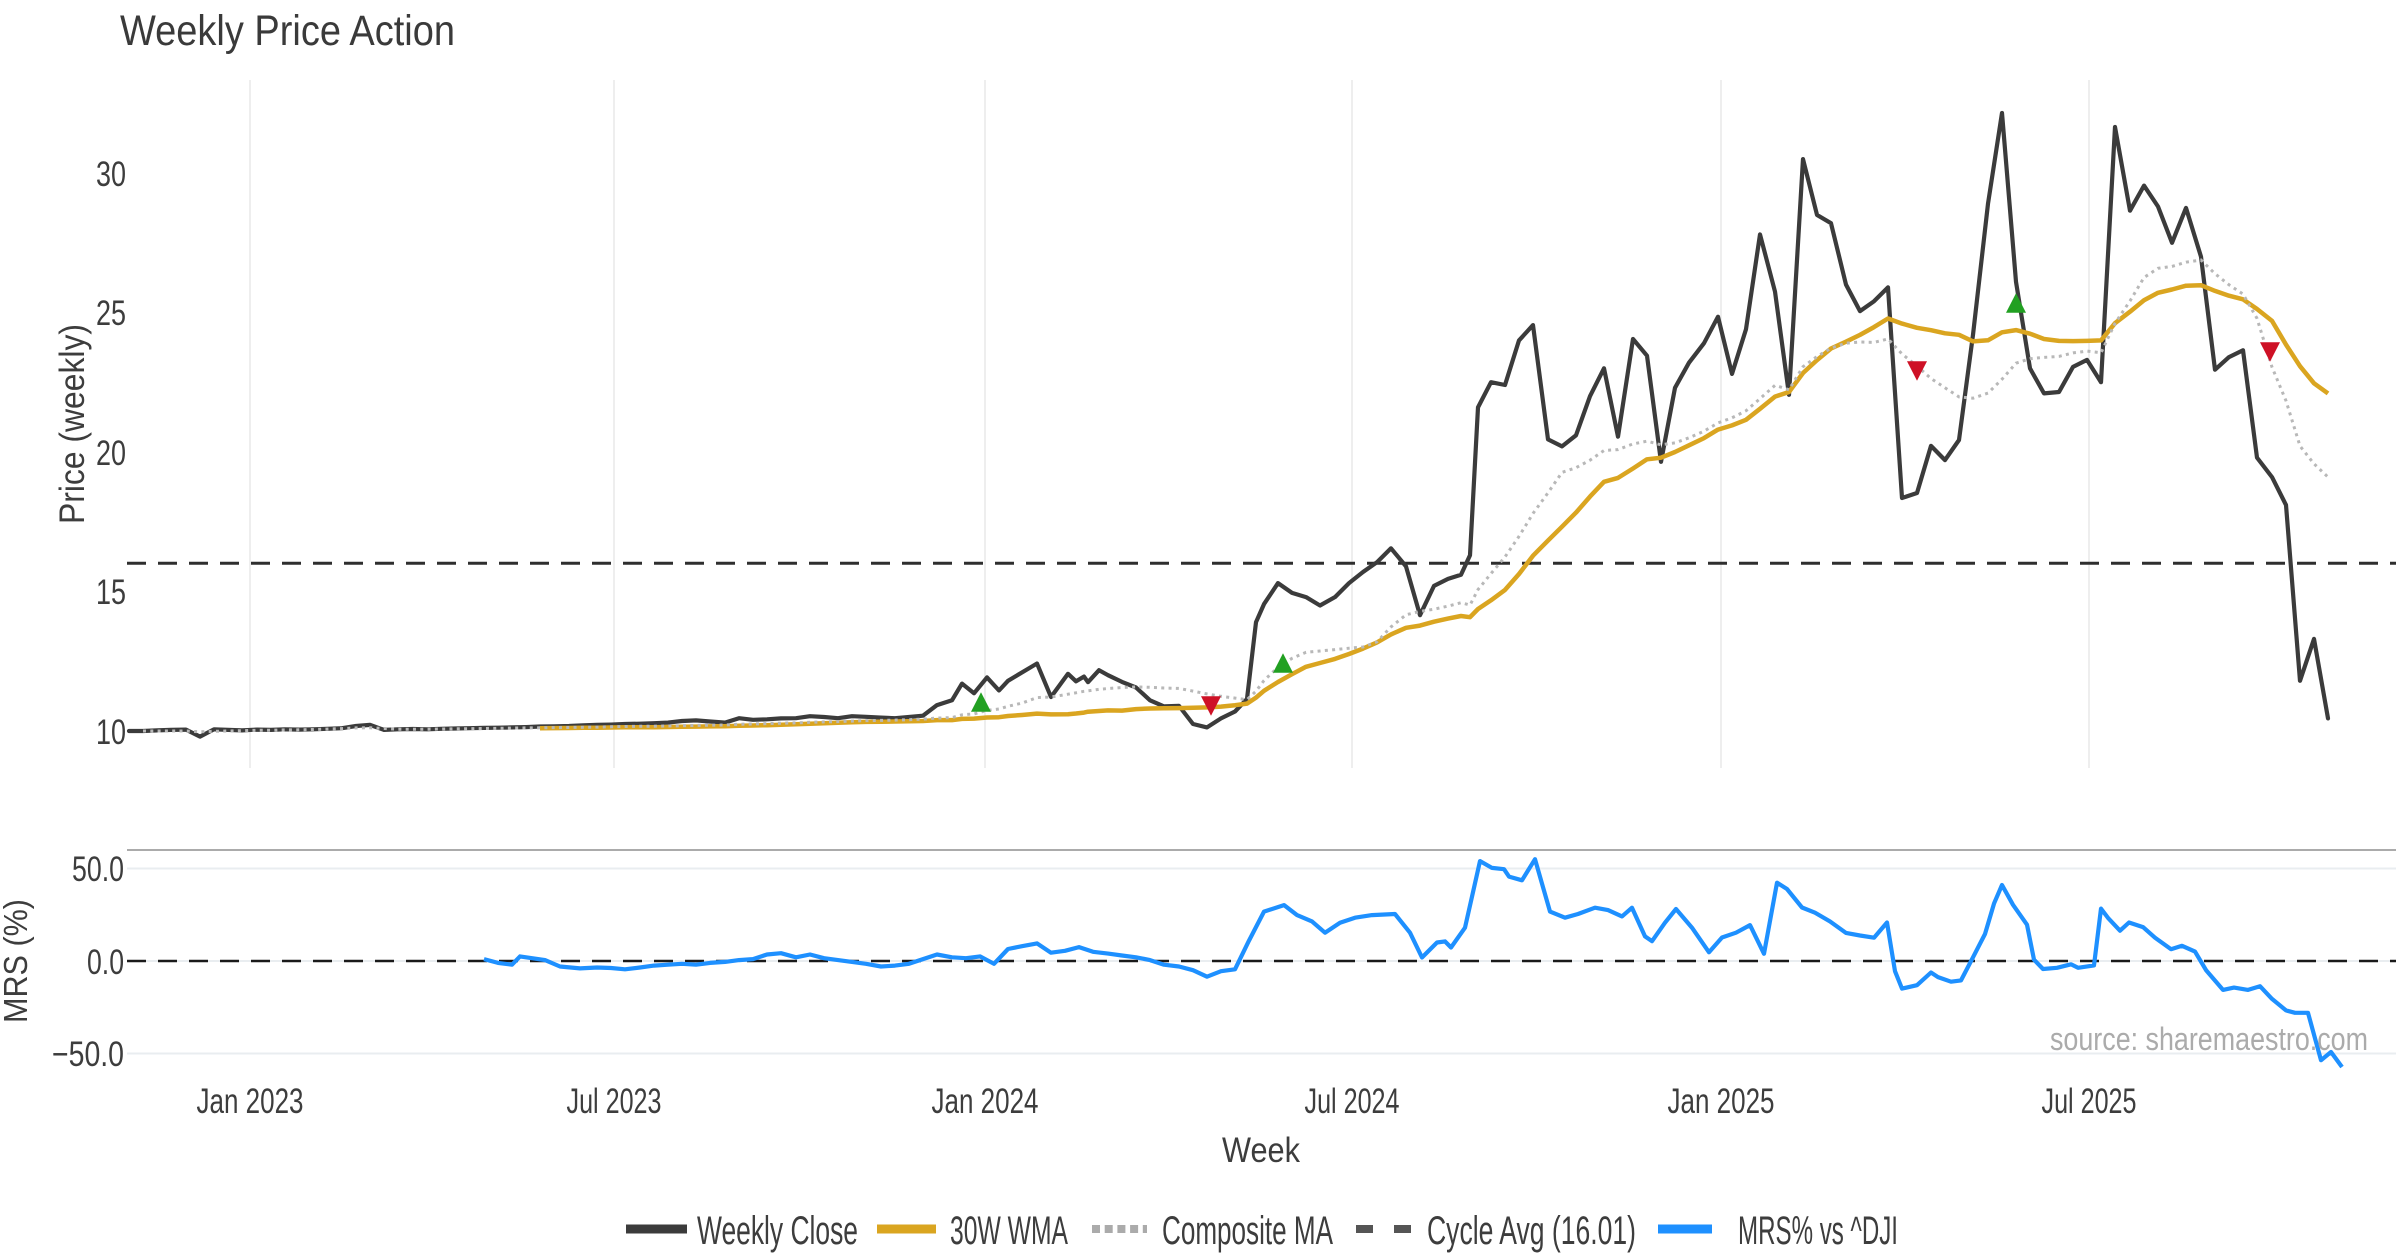 This screenshot has height=1260, width=2400. Describe the element at coordinates (1009, 1231) in the screenshot. I see `svg-text: 30W WMA` at that location.